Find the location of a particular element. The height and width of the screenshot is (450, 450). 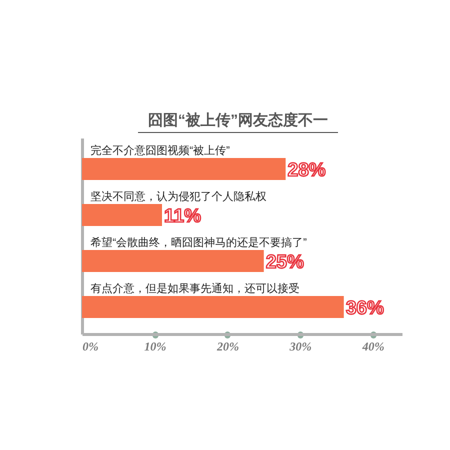

x-tick-label: 20% is located at coordinates (227, 347).